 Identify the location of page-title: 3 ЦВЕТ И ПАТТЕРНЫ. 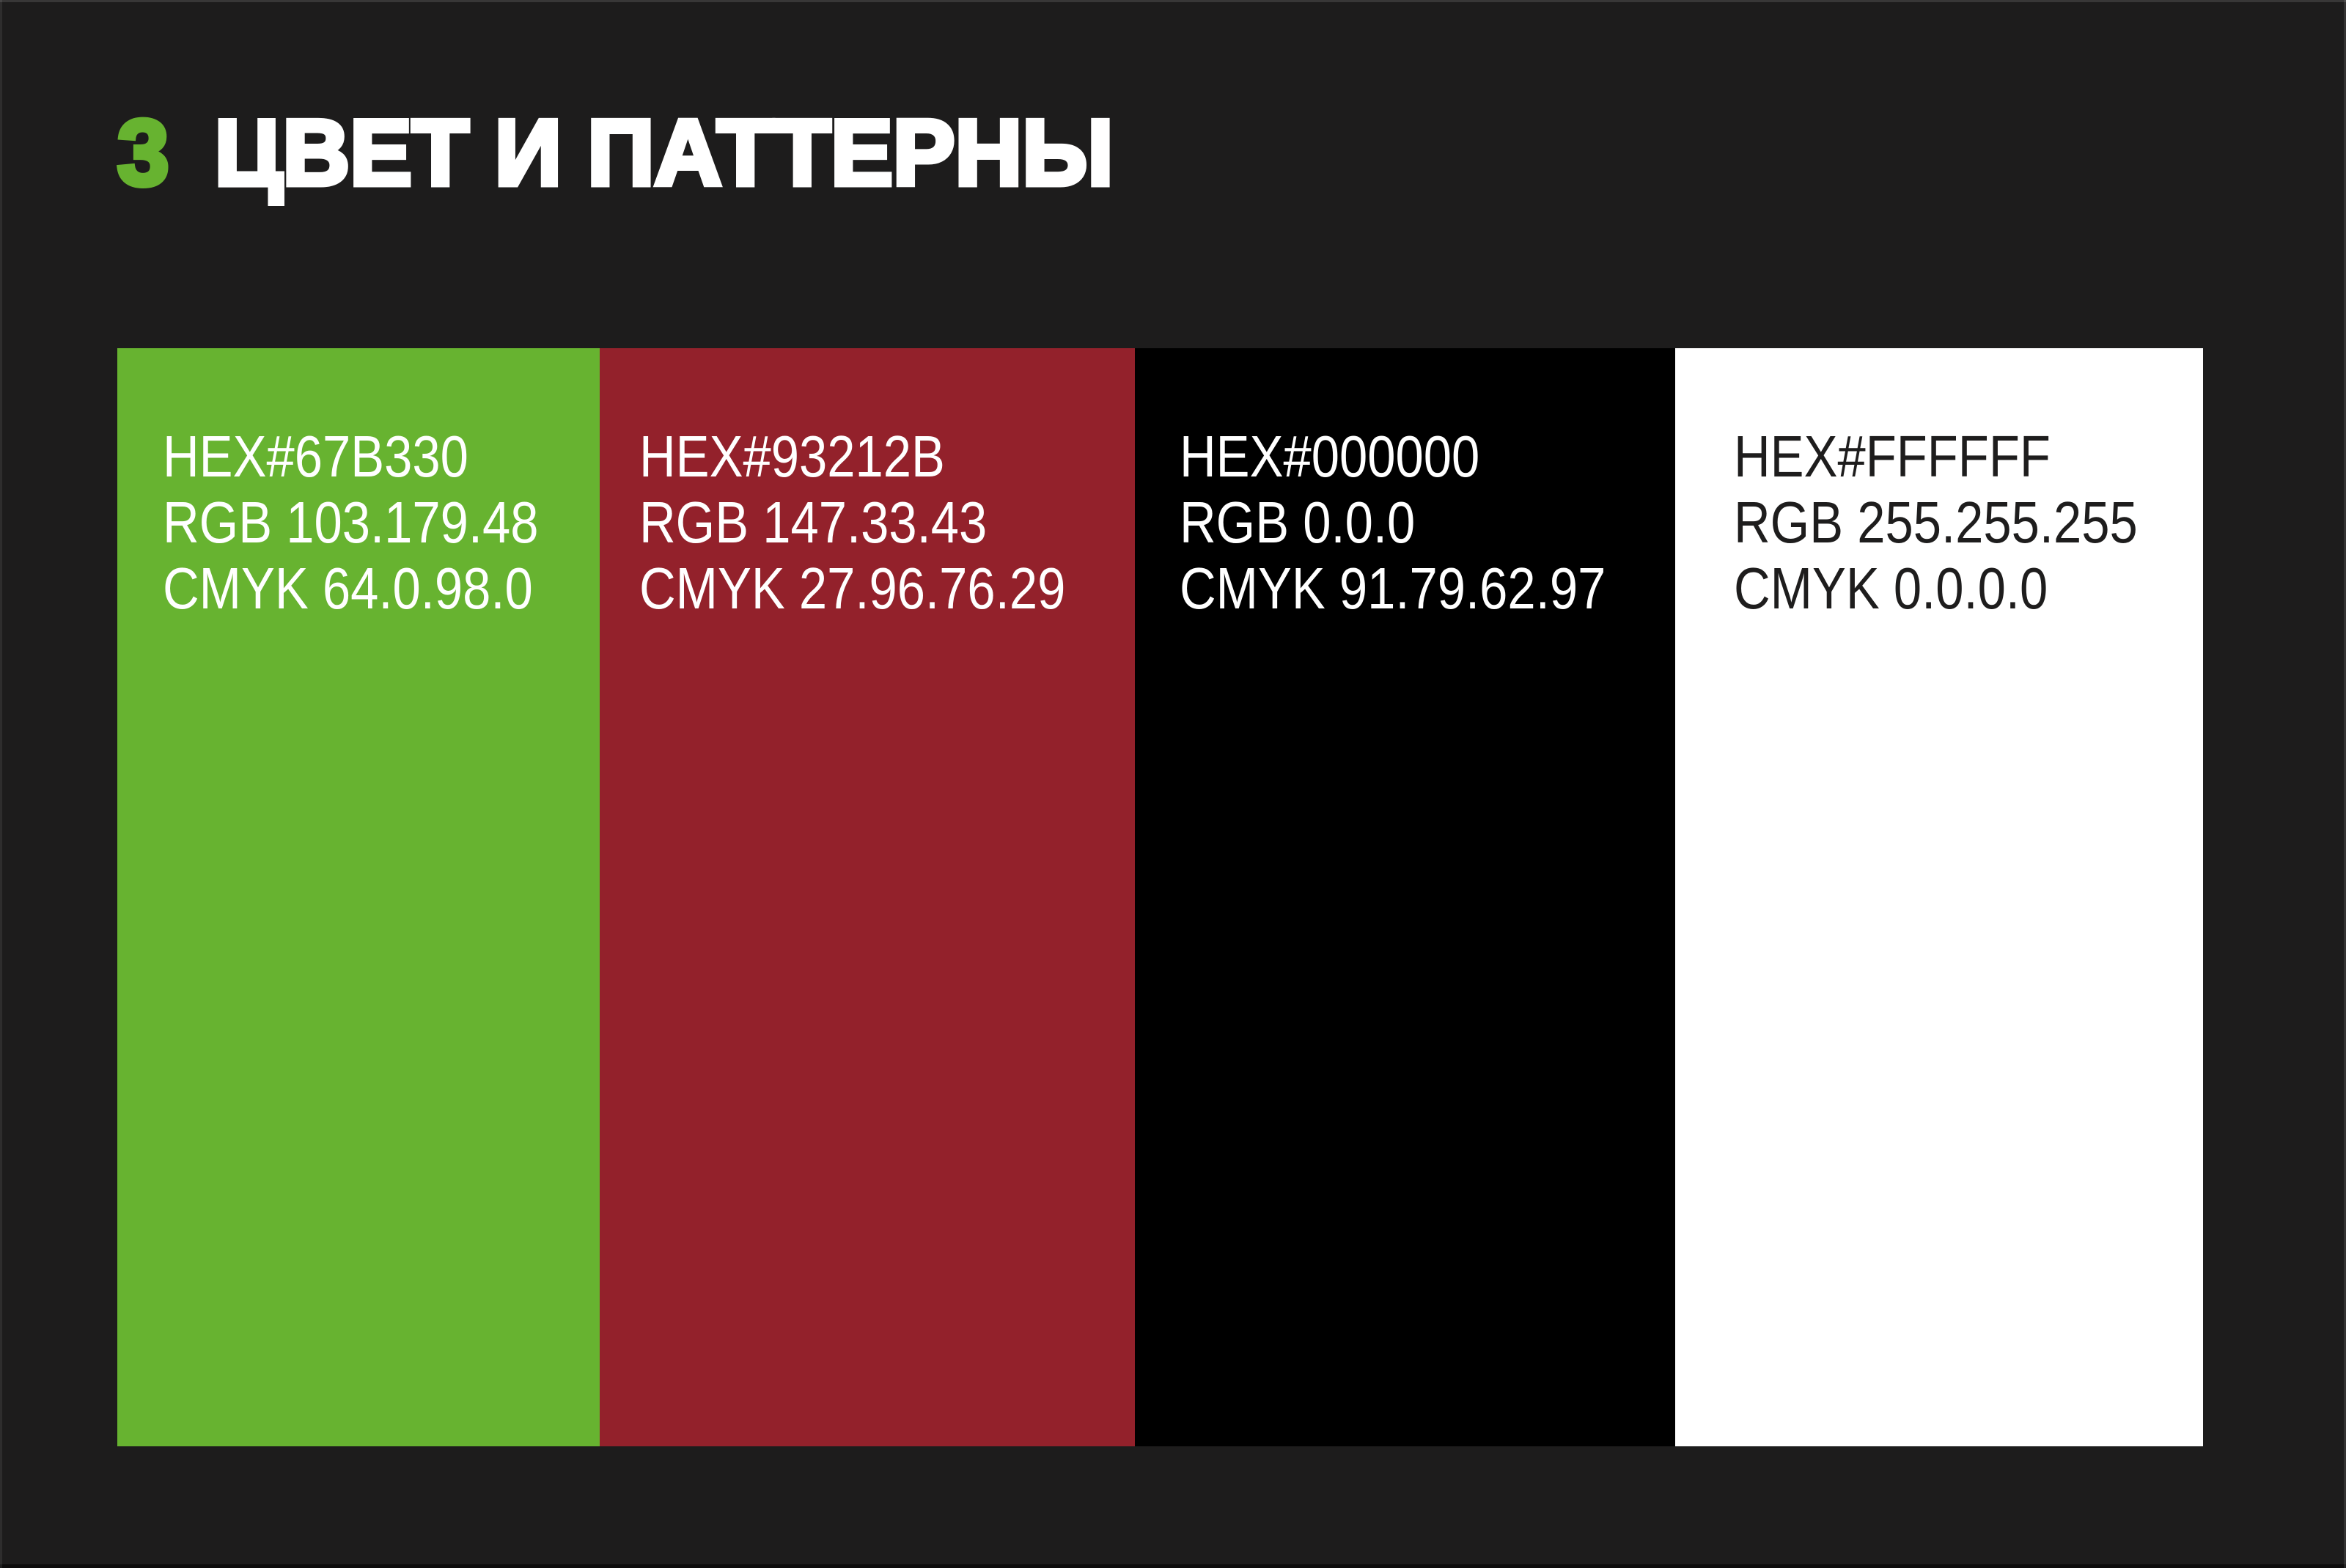
(616, 152).